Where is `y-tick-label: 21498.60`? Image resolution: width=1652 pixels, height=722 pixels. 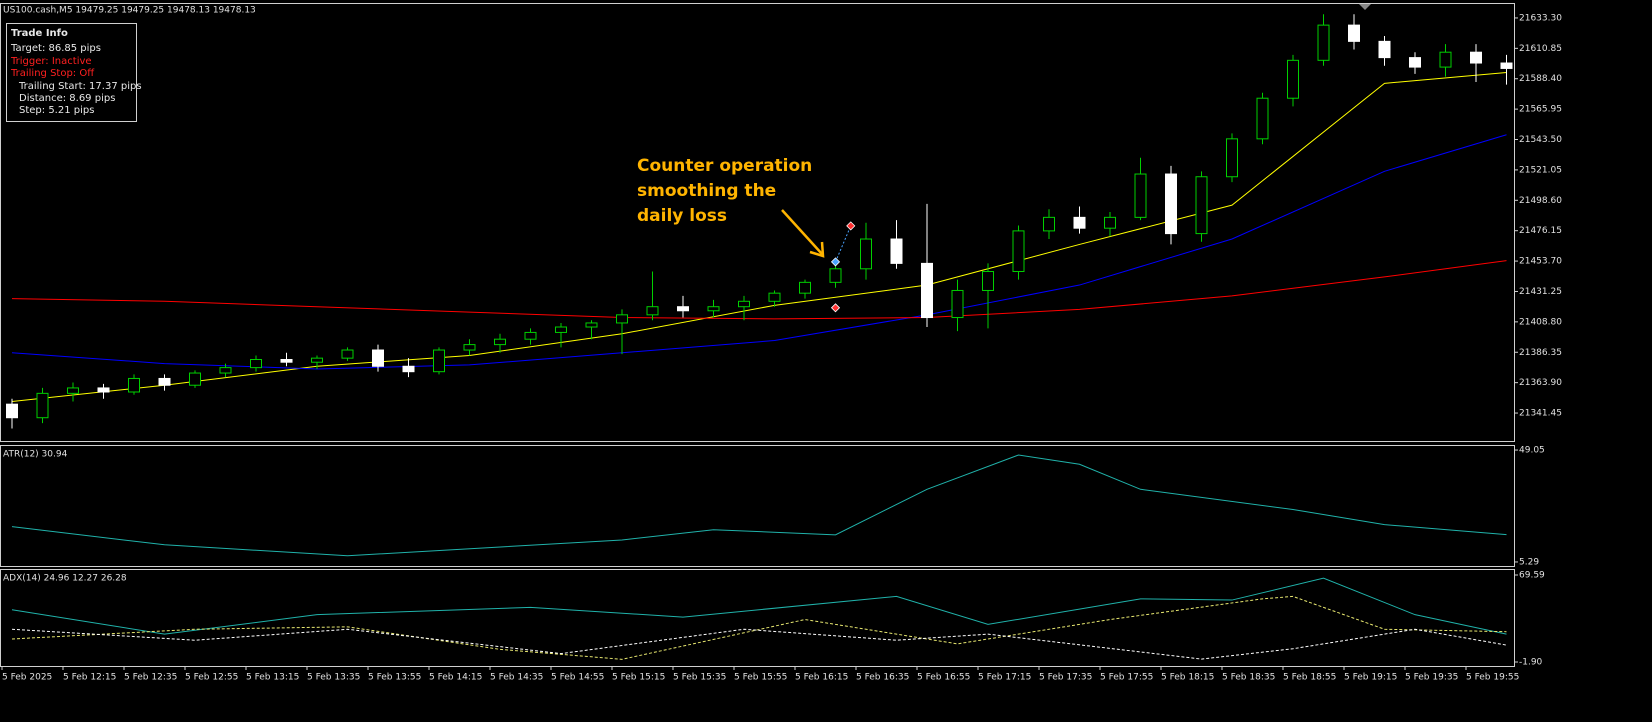
y-tick-label: 21498.60 is located at coordinates (1540, 201).